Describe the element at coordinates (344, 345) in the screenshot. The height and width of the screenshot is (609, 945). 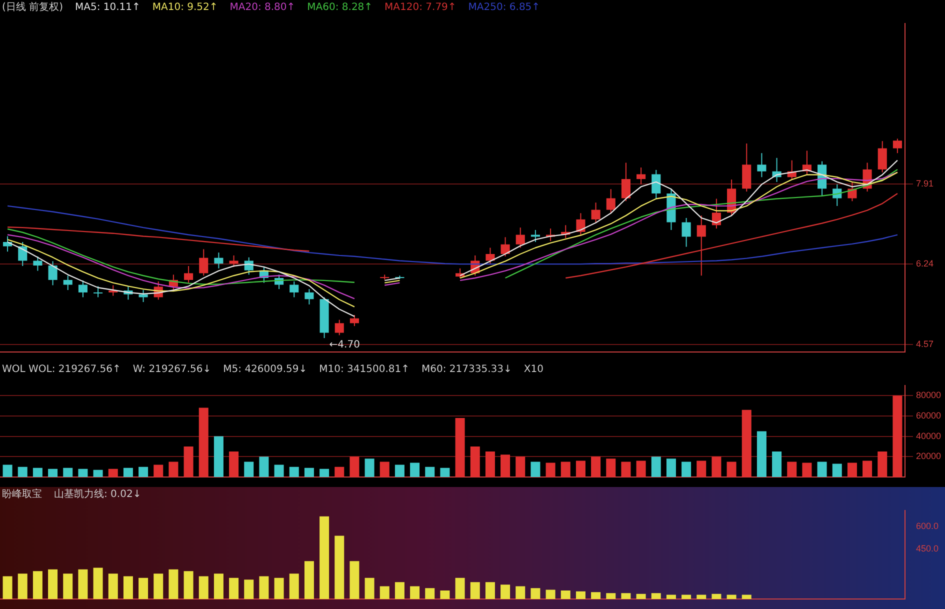
I see `annotation: ←4.70` at that location.